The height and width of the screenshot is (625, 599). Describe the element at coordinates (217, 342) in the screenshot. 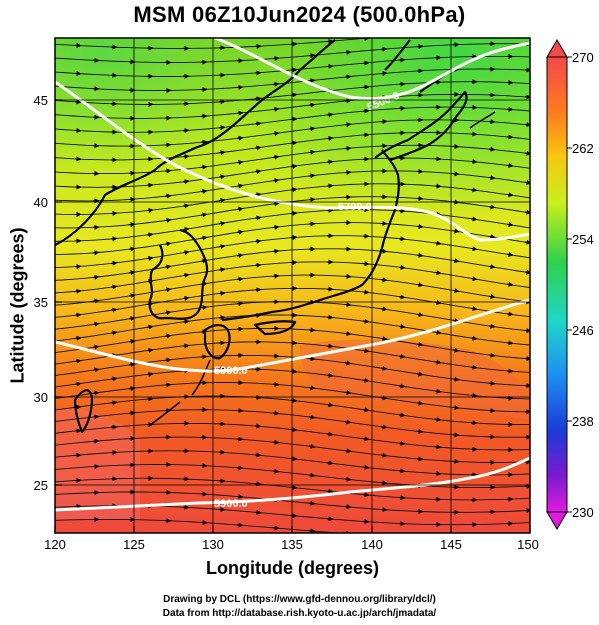

I see `coast-kyushu` at that location.